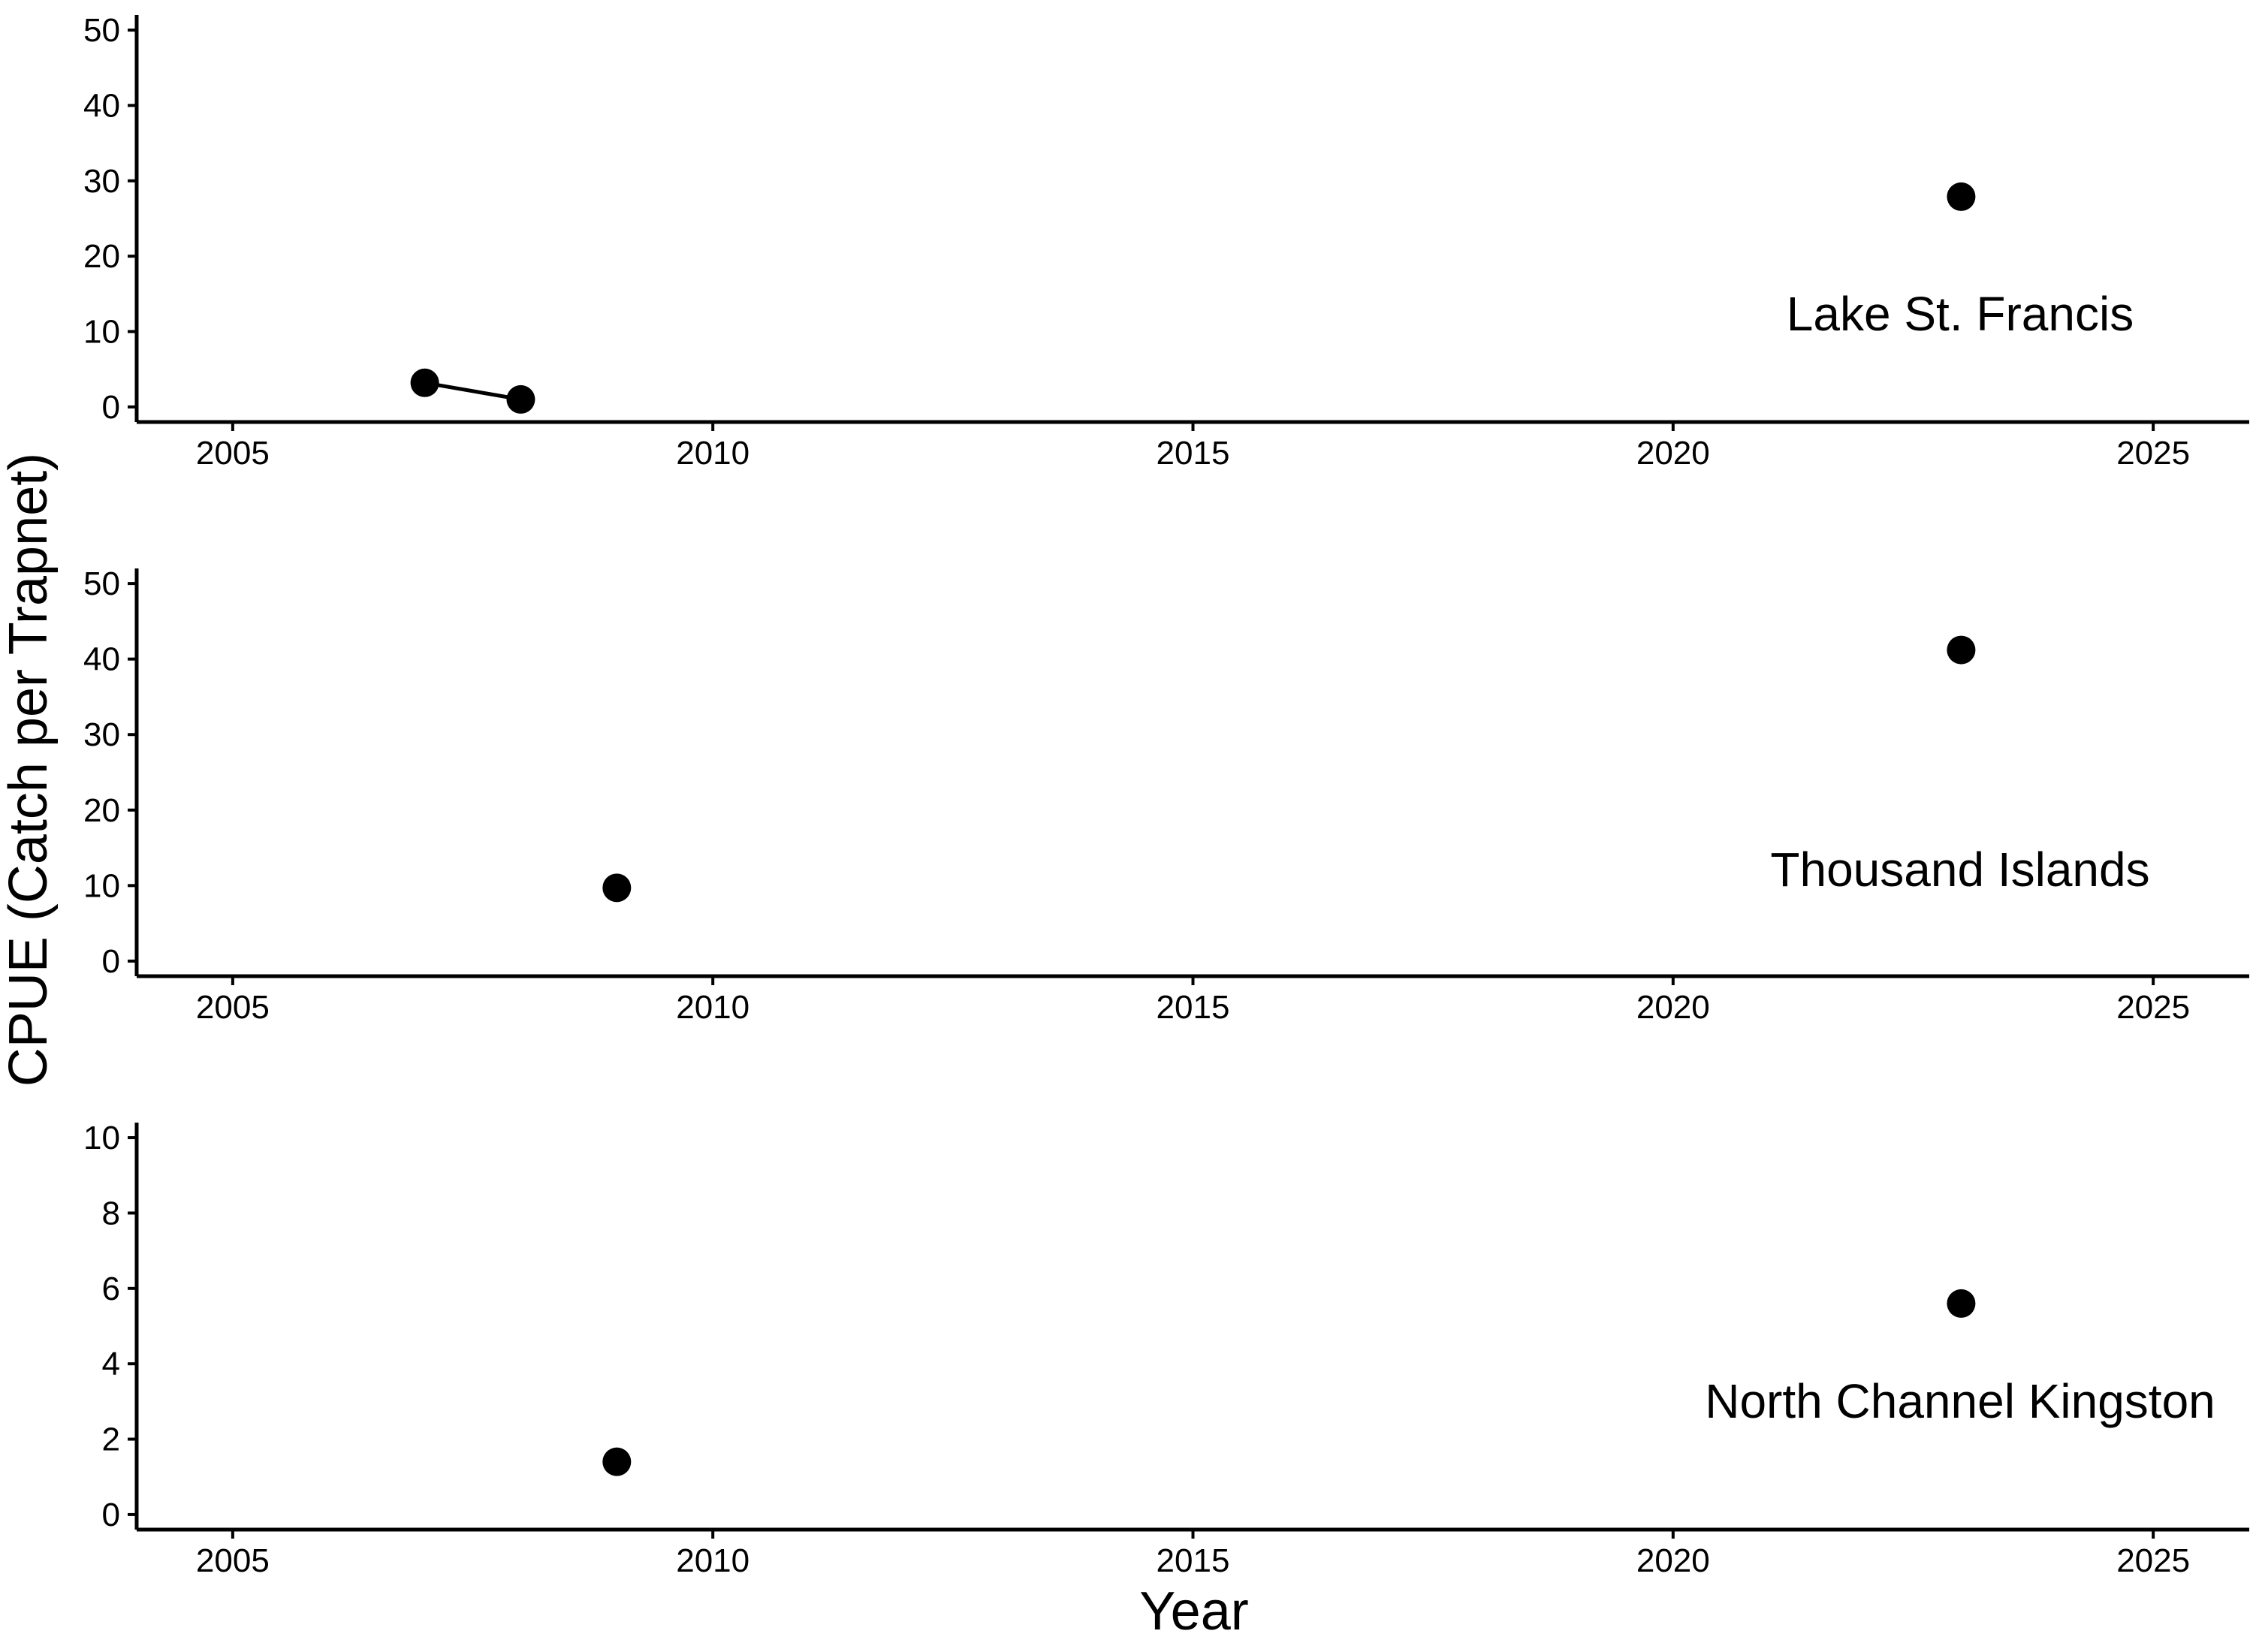 The height and width of the screenshot is (1652, 2253). I want to click on y-axis-title: CPUE (Catch per Trapnet), so click(29, 770).